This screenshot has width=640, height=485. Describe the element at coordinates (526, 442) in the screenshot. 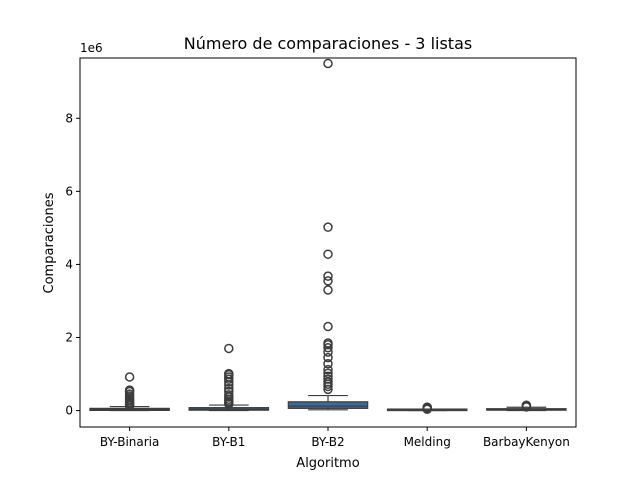

I see `x-tick-label: BarbayKenyon` at that location.